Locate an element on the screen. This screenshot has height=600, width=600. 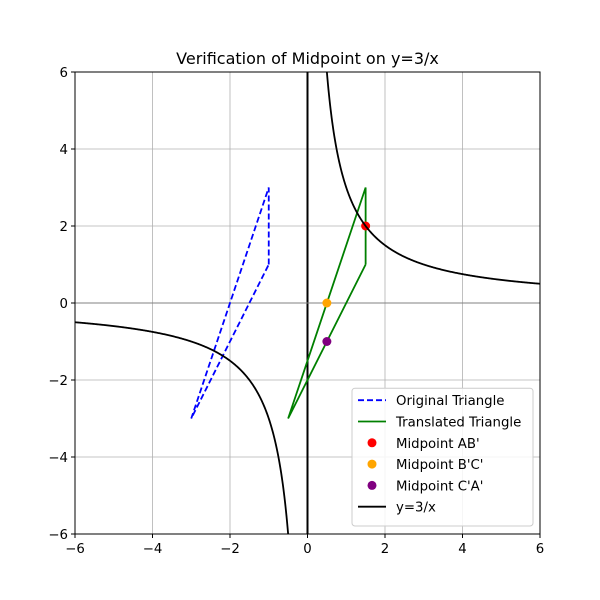
x-tick-label: 0 is located at coordinates (307, 549).